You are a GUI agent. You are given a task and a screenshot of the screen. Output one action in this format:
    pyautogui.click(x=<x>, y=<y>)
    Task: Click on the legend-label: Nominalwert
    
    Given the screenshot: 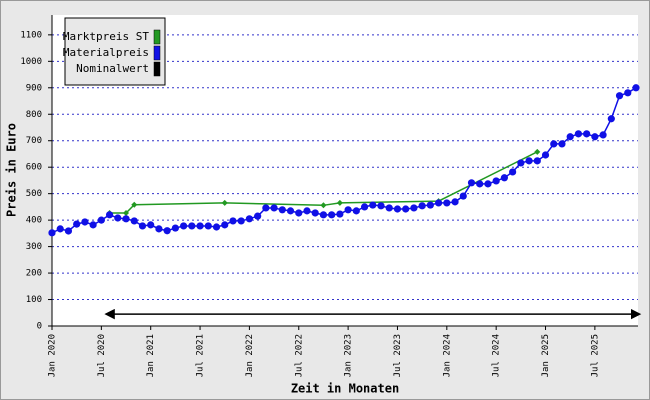 What is the action you would take?
    pyautogui.click(x=112, y=68)
    